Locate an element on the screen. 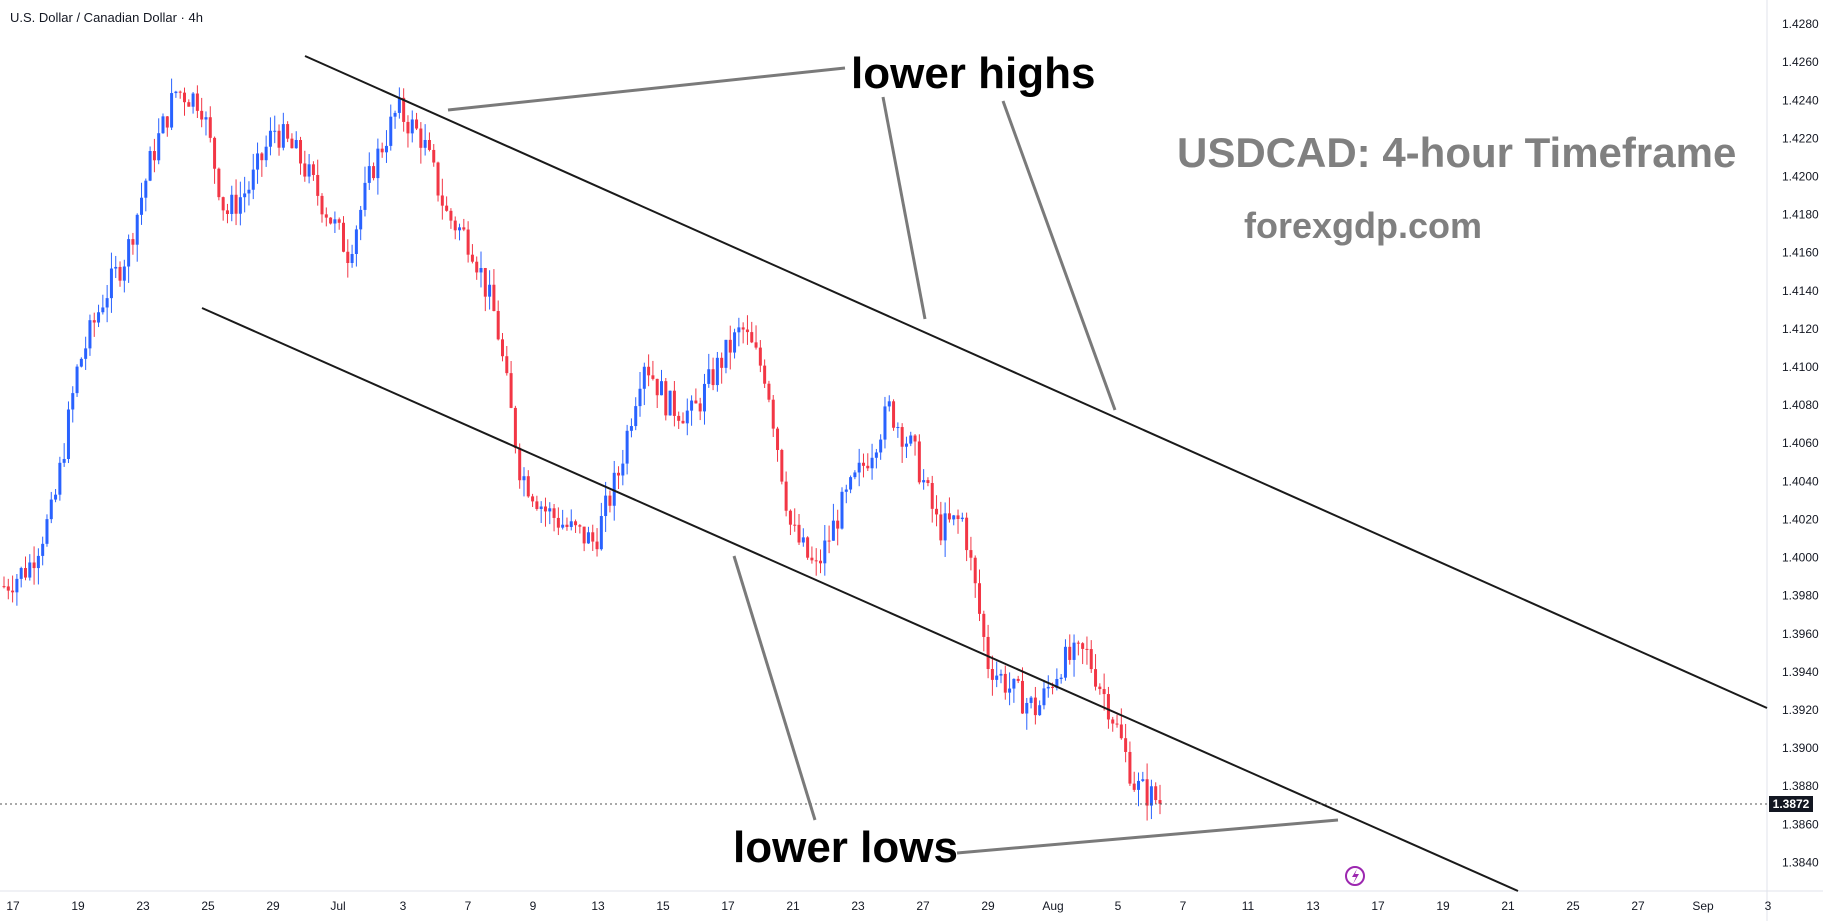 This screenshot has height=921, width=1823. y-tick-label: 1.3940 is located at coordinates (1800, 672).